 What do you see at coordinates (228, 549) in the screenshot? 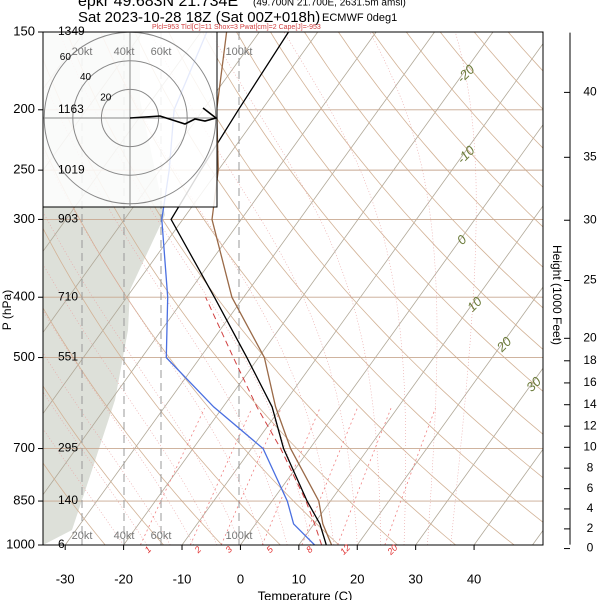
I see `mixing-ratio-label: 3` at bounding box center [228, 549].